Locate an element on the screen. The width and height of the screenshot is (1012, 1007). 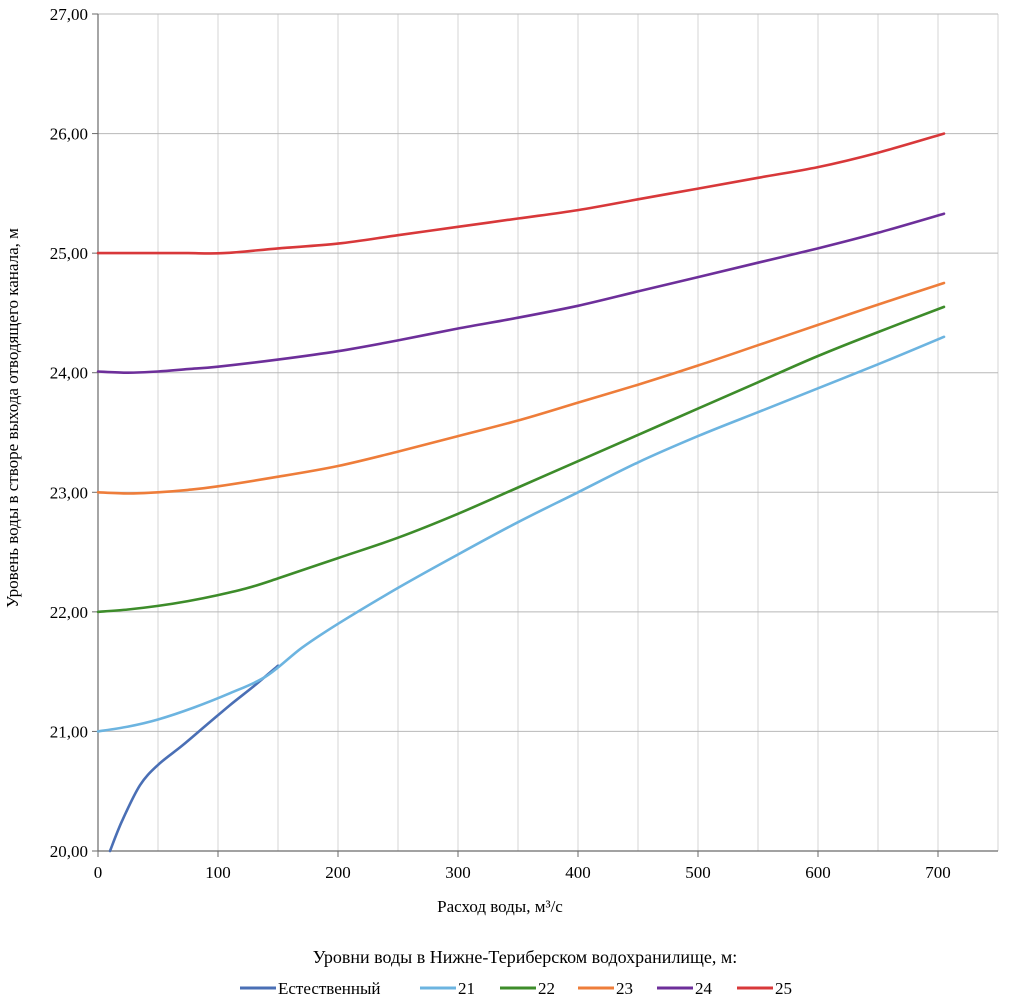
y-tick-label: 24,00 is located at coordinates (69, 373).